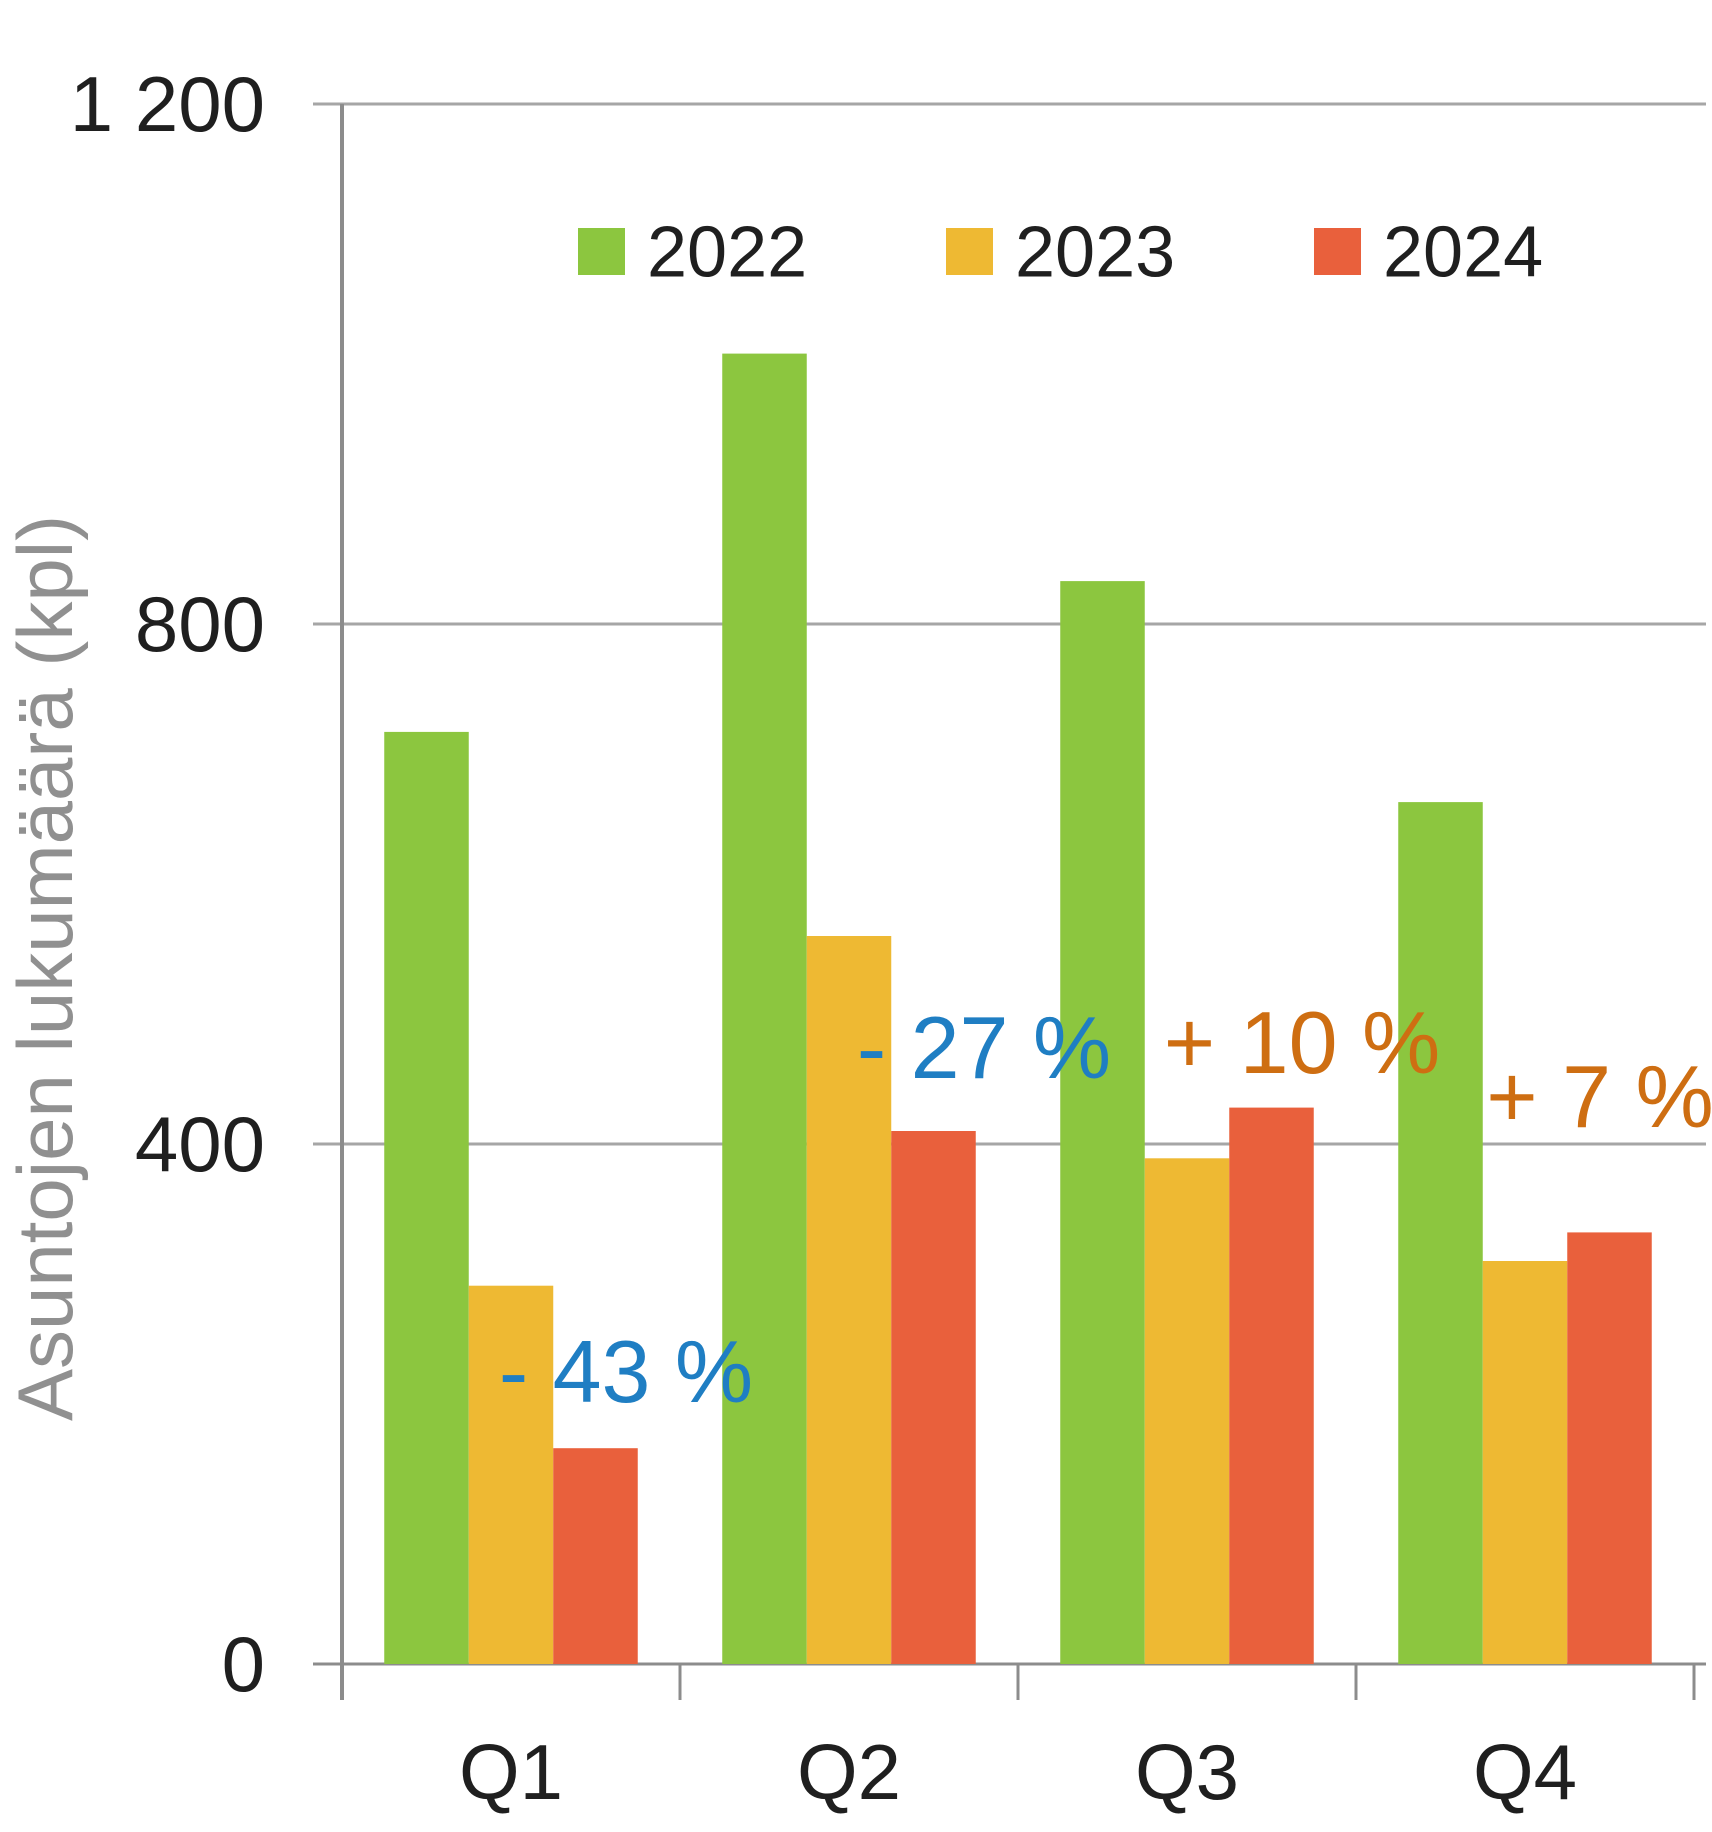 Image resolution: width=1712 pixels, height=1832 pixels. What do you see at coordinates (727, 253) in the screenshot?
I see `legend-label-2022: 2022` at bounding box center [727, 253].